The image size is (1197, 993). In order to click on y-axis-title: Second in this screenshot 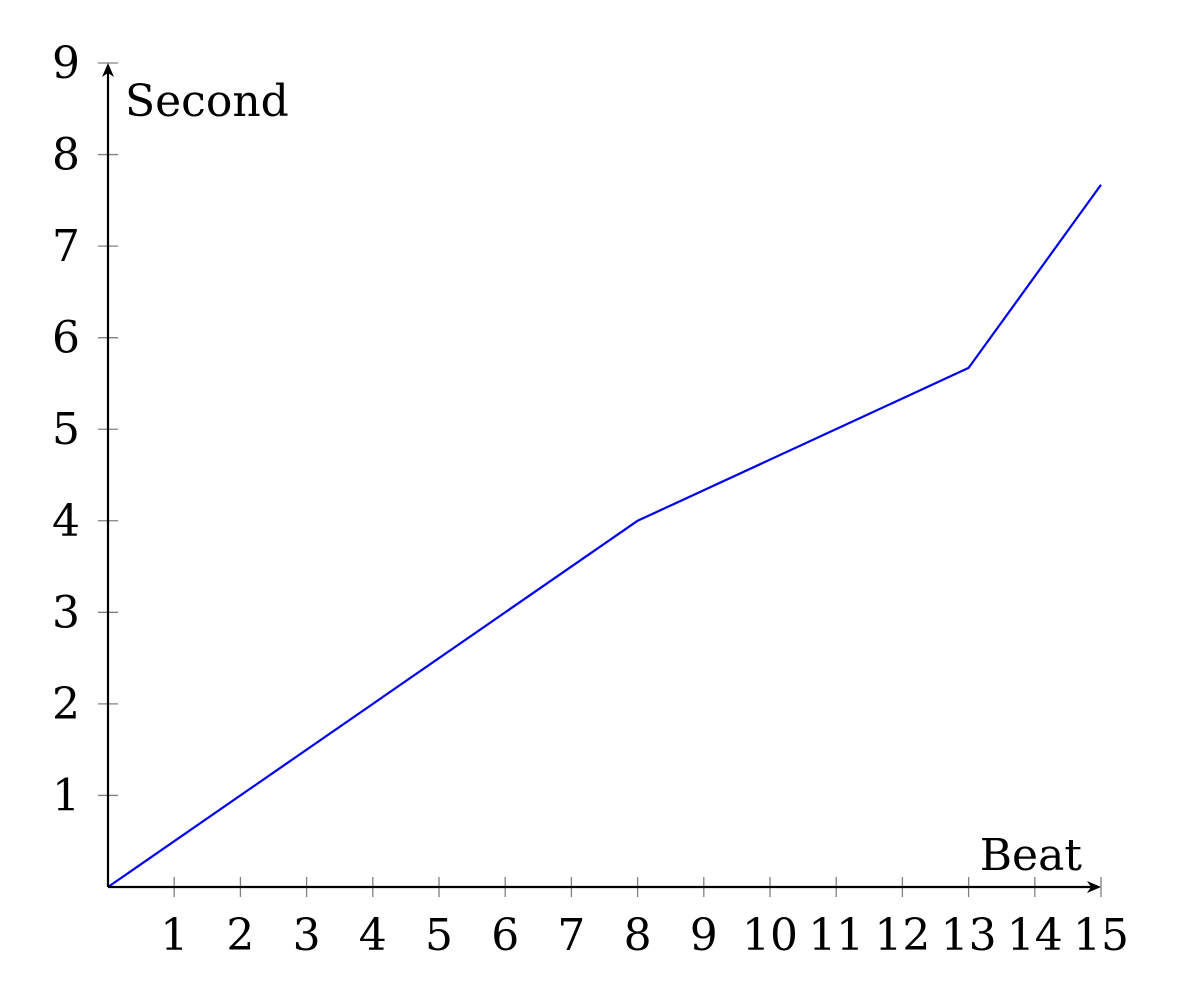, I will do `click(207, 101)`.